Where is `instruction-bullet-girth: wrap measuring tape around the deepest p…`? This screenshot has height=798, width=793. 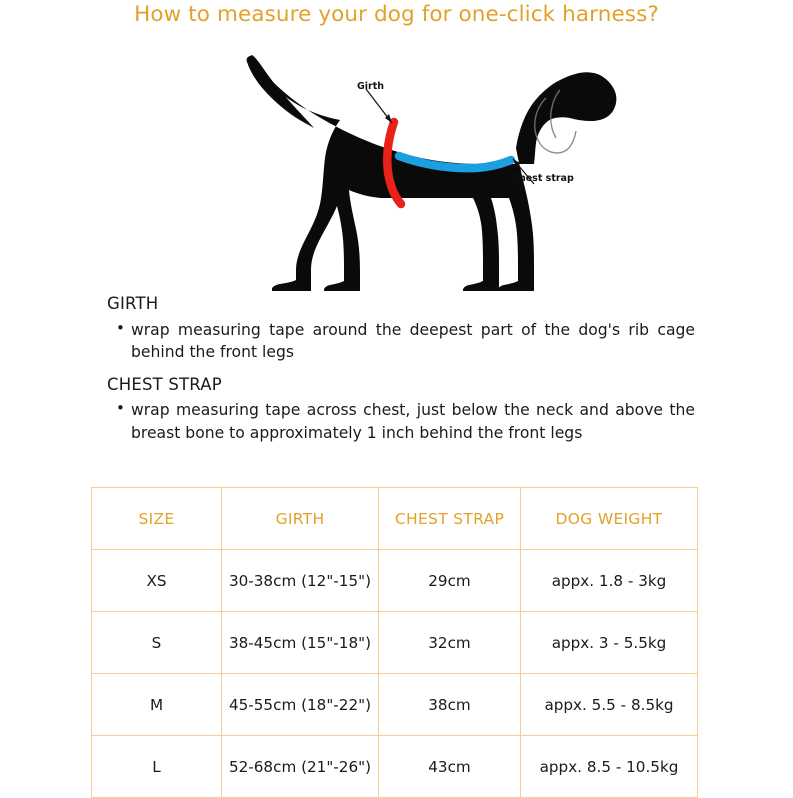
instruction-bullet-girth: wrap measuring tape around the deepest p… is located at coordinates (405, 341).